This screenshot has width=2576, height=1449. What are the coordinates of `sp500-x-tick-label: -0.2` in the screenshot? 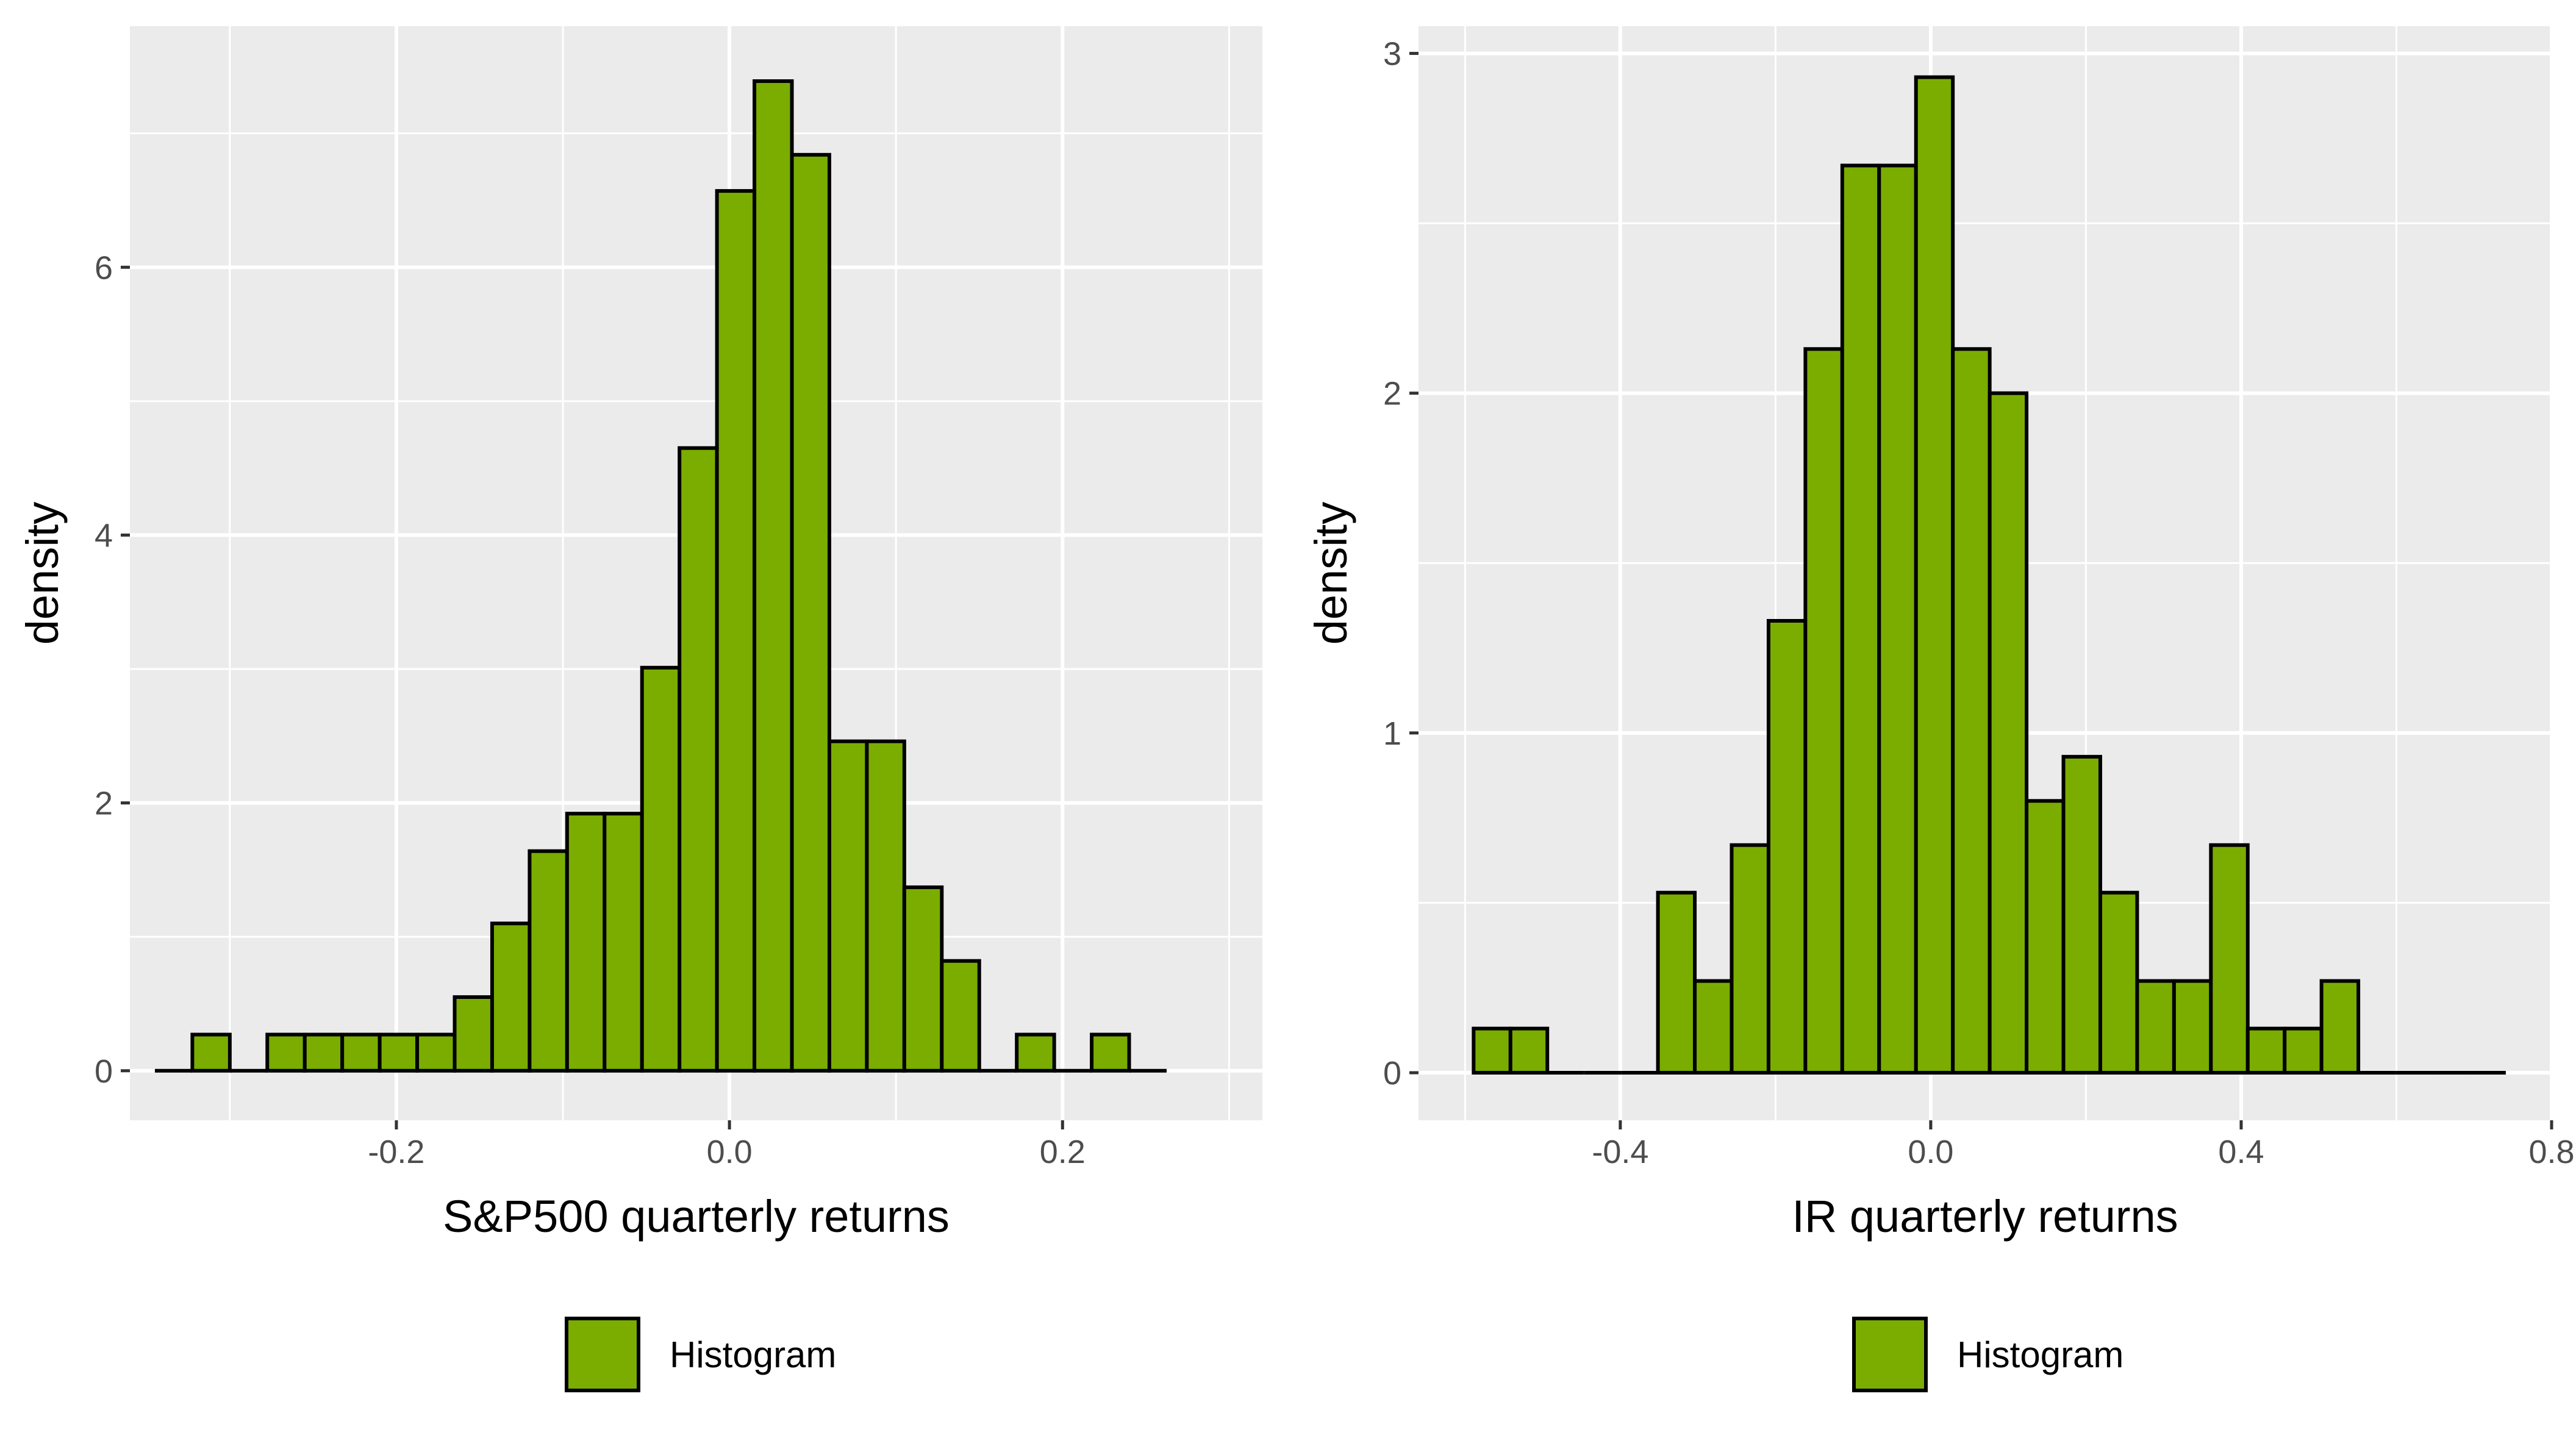 It's located at (396, 1152).